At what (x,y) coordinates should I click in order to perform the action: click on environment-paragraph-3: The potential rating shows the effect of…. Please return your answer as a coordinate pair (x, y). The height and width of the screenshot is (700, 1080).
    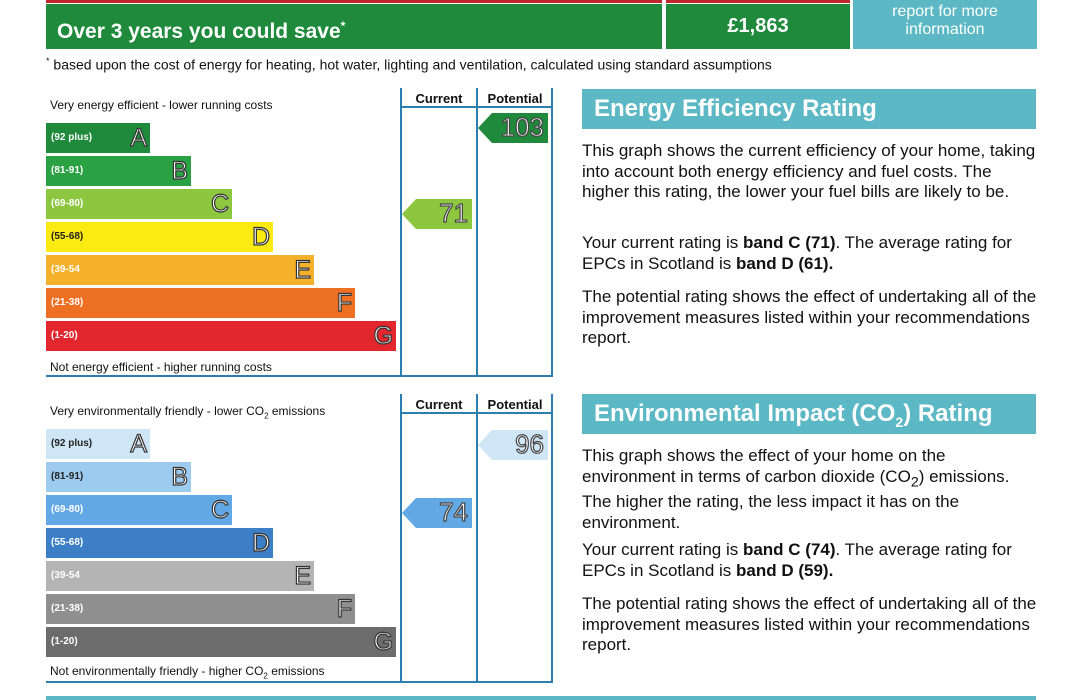
    Looking at the image, I should click on (809, 624).